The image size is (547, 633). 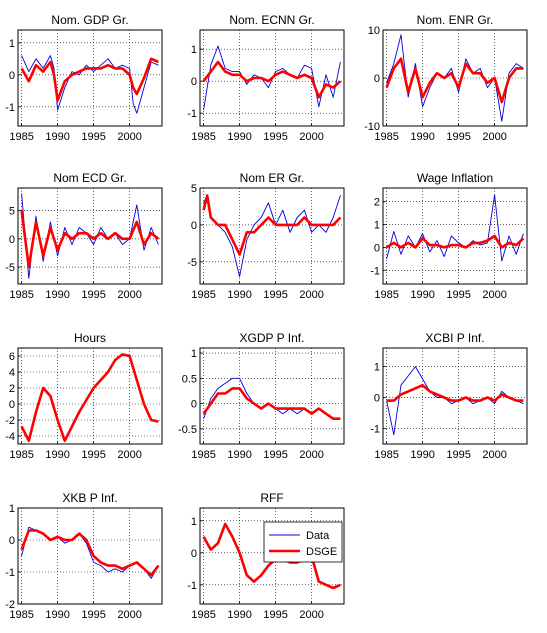 What do you see at coordinates (12, 389) in the screenshot?
I see `y-tick-label: 2` at bounding box center [12, 389].